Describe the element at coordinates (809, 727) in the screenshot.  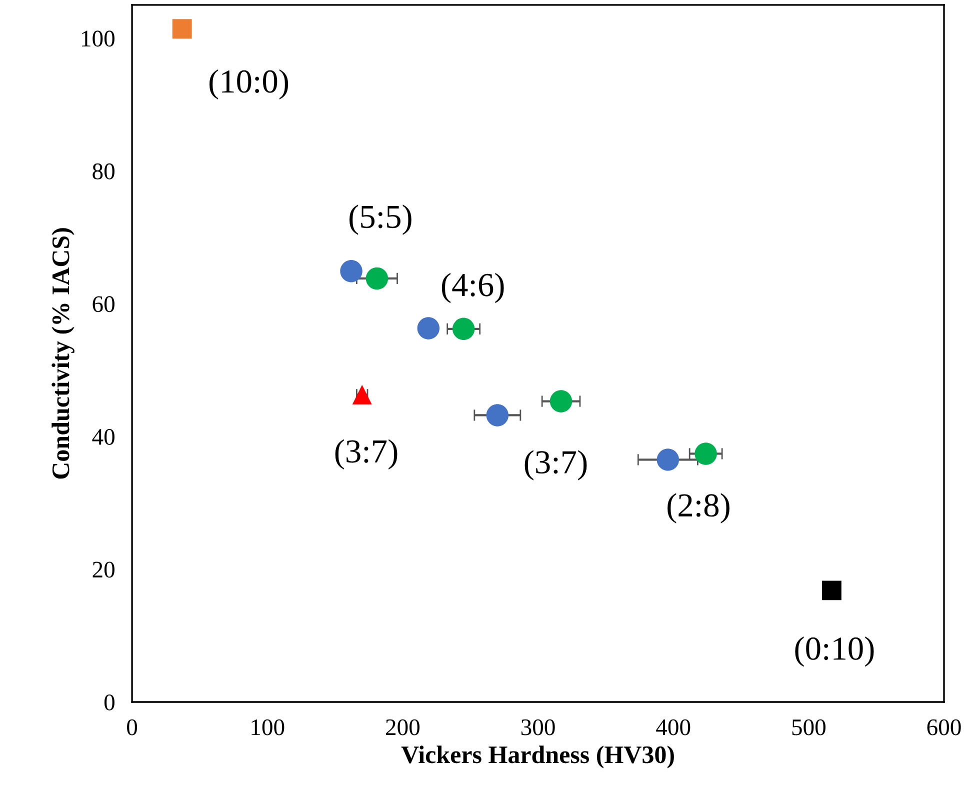
I see `x-tick-label: 500` at that location.